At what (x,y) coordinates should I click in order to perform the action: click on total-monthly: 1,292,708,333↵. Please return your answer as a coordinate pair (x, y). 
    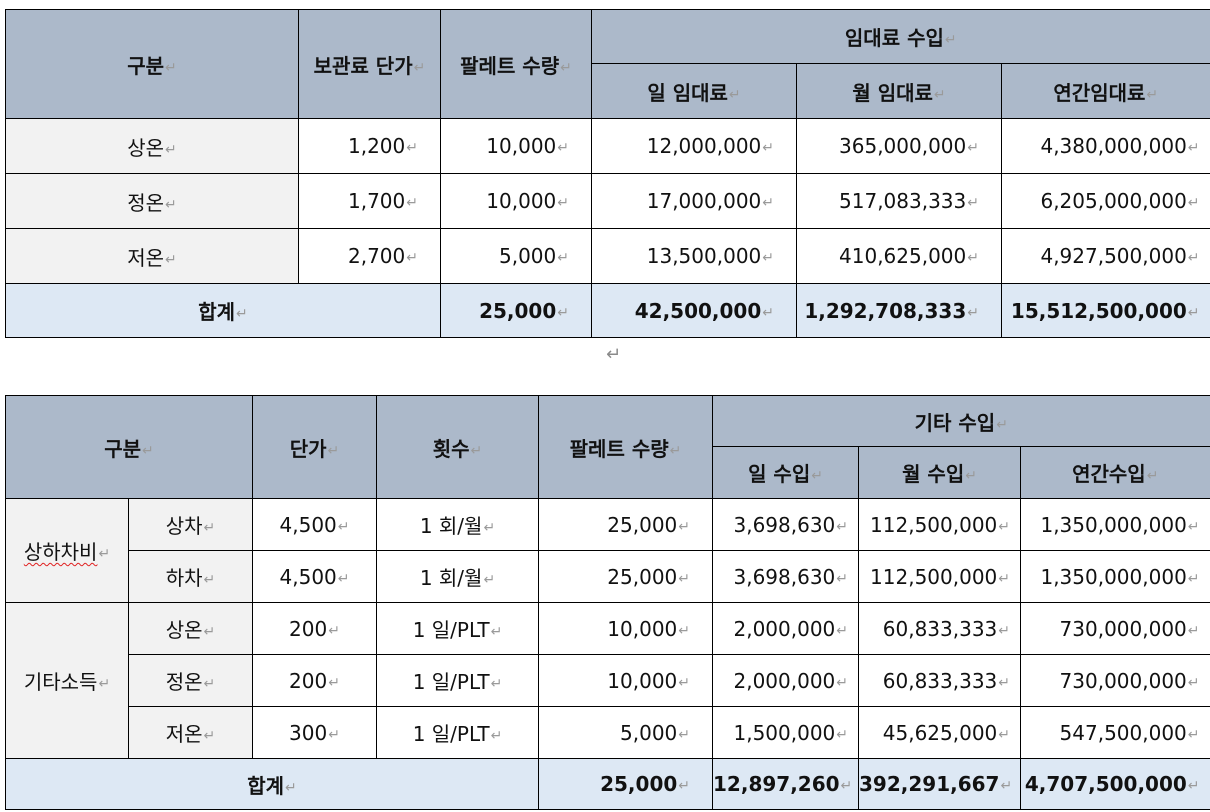
    Looking at the image, I should click on (899, 310).